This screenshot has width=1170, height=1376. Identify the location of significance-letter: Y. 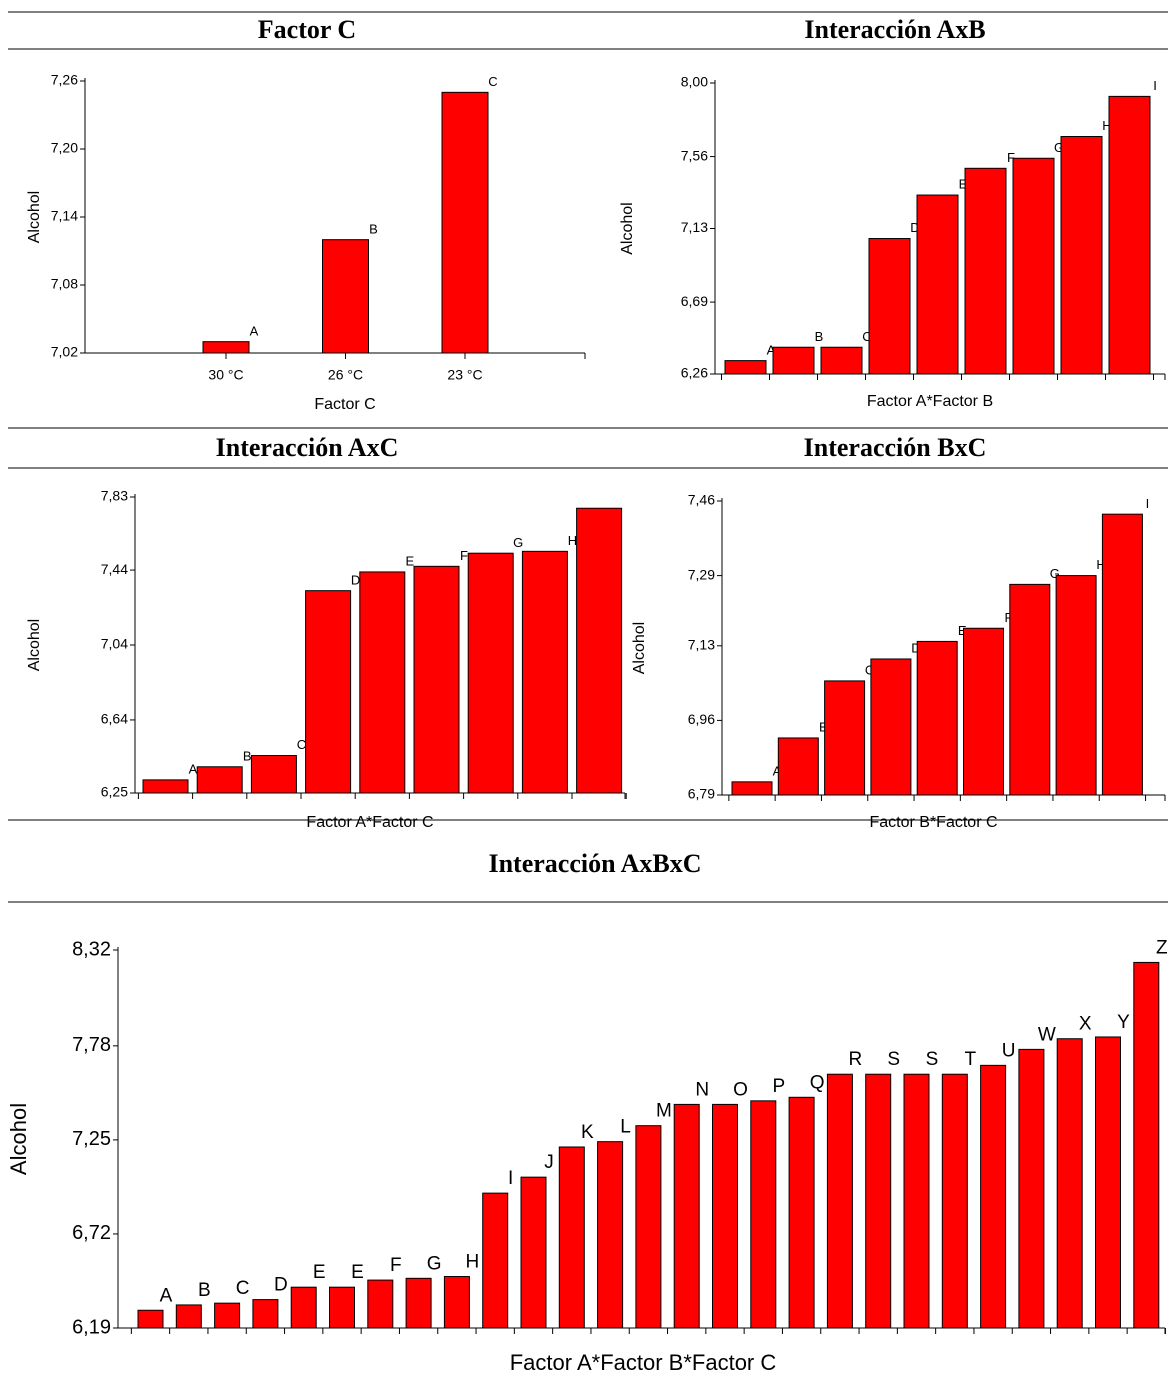
(1123, 1022).